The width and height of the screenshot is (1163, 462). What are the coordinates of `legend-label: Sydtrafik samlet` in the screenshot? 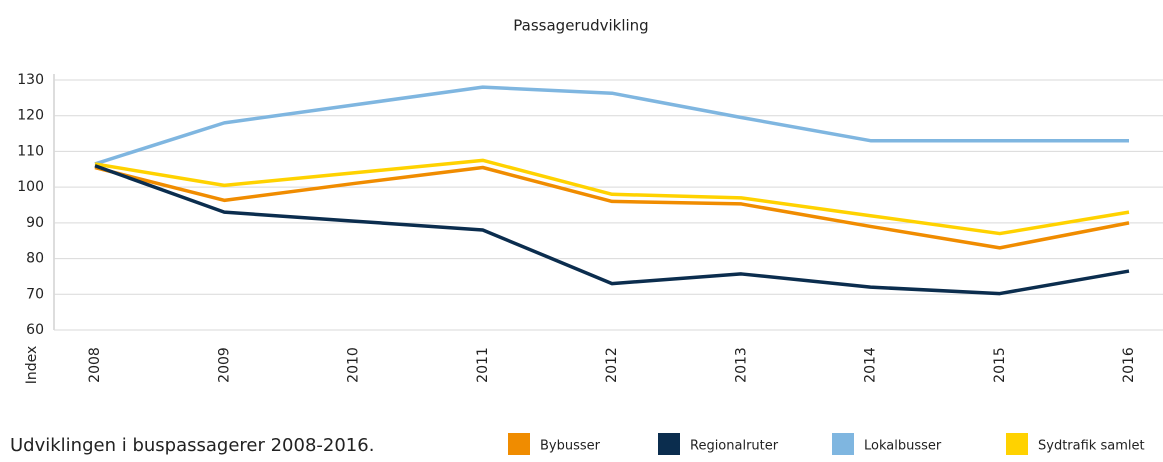 It's located at (1091, 446).